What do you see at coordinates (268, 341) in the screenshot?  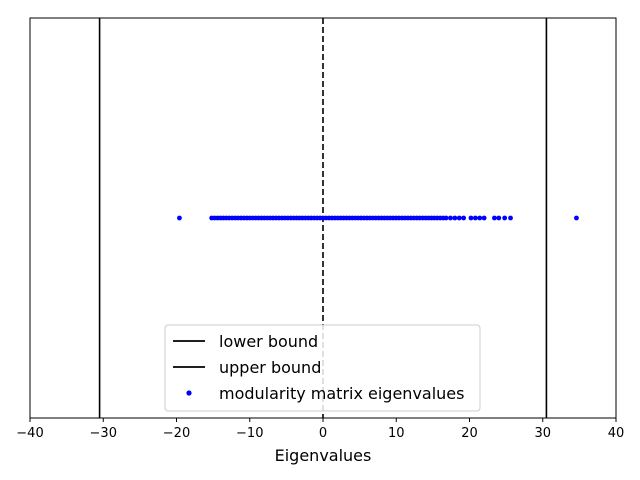 I see `legend-label: lower bound` at bounding box center [268, 341].